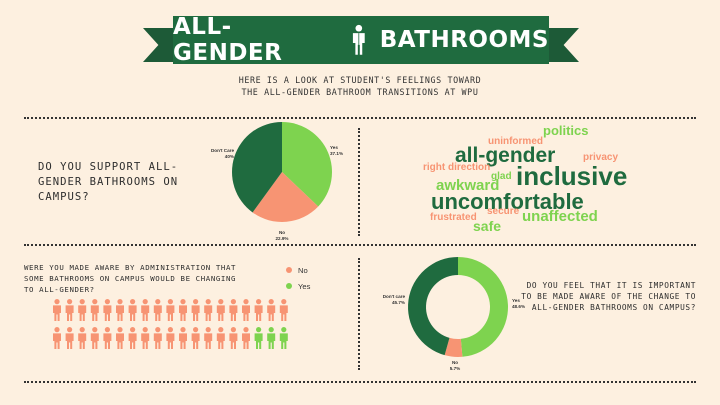 The image size is (720, 405). I want to click on word-frustrated: frustrated, so click(453, 217).